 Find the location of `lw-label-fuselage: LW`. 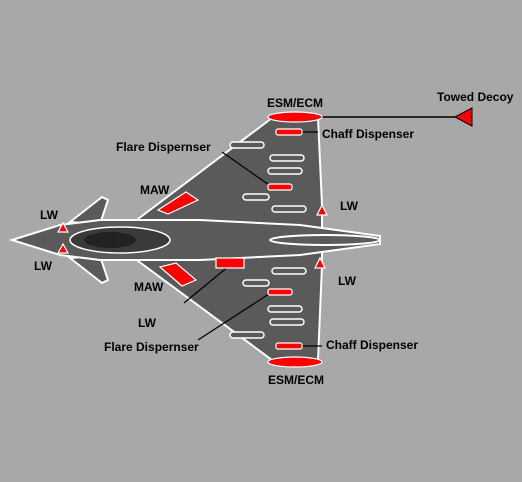

lw-label-fuselage: LW is located at coordinates (147, 323).